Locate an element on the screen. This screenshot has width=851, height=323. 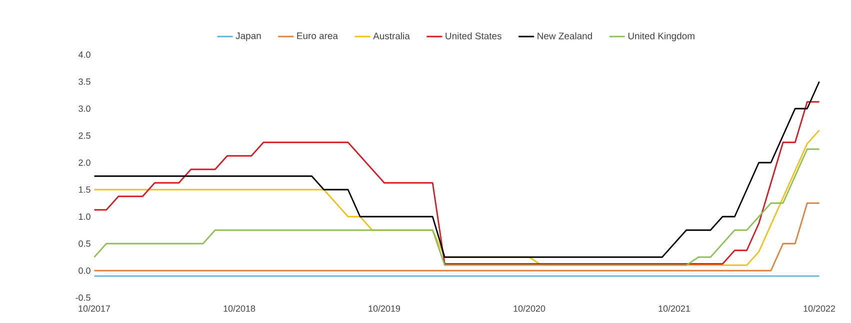
y-tick-label: 4.0 is located at coordinates (84, 54).